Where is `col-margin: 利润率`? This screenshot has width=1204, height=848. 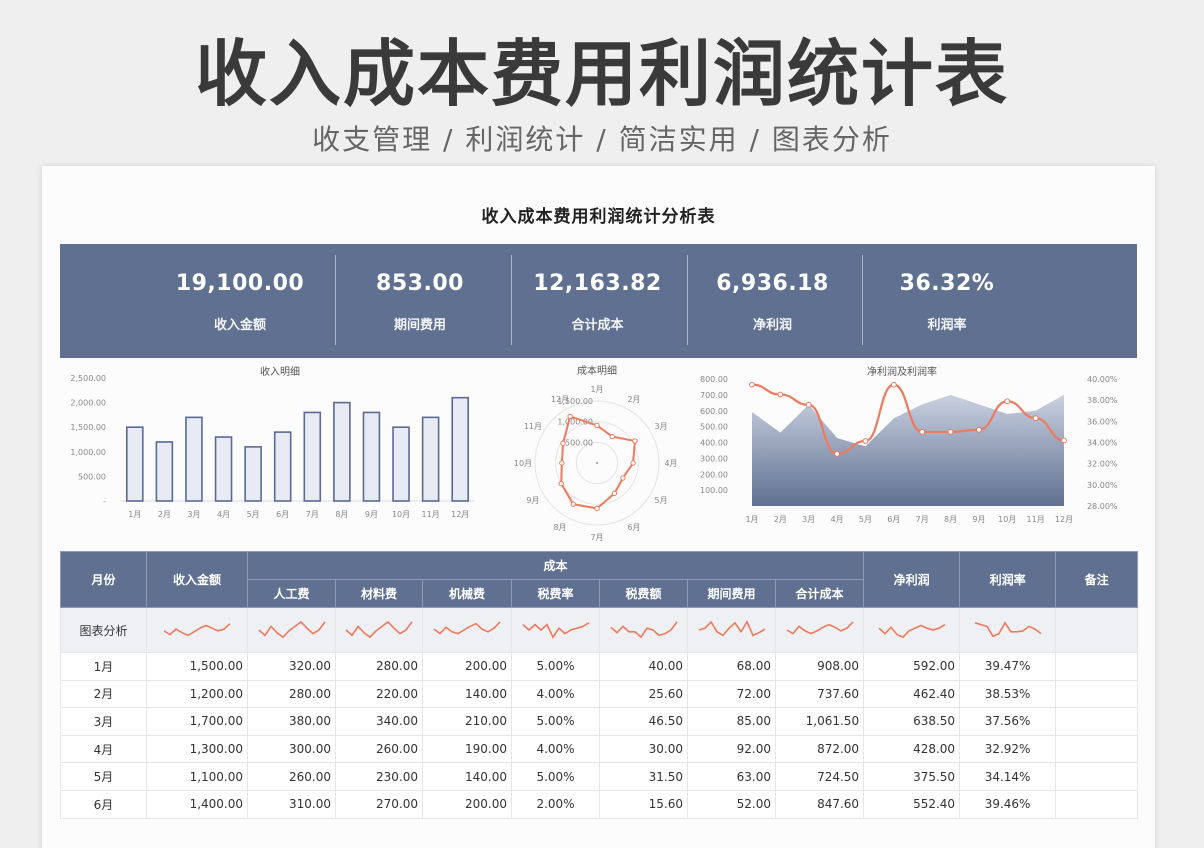
col-margin: 利润率 is located at coordinates (1008, 579).